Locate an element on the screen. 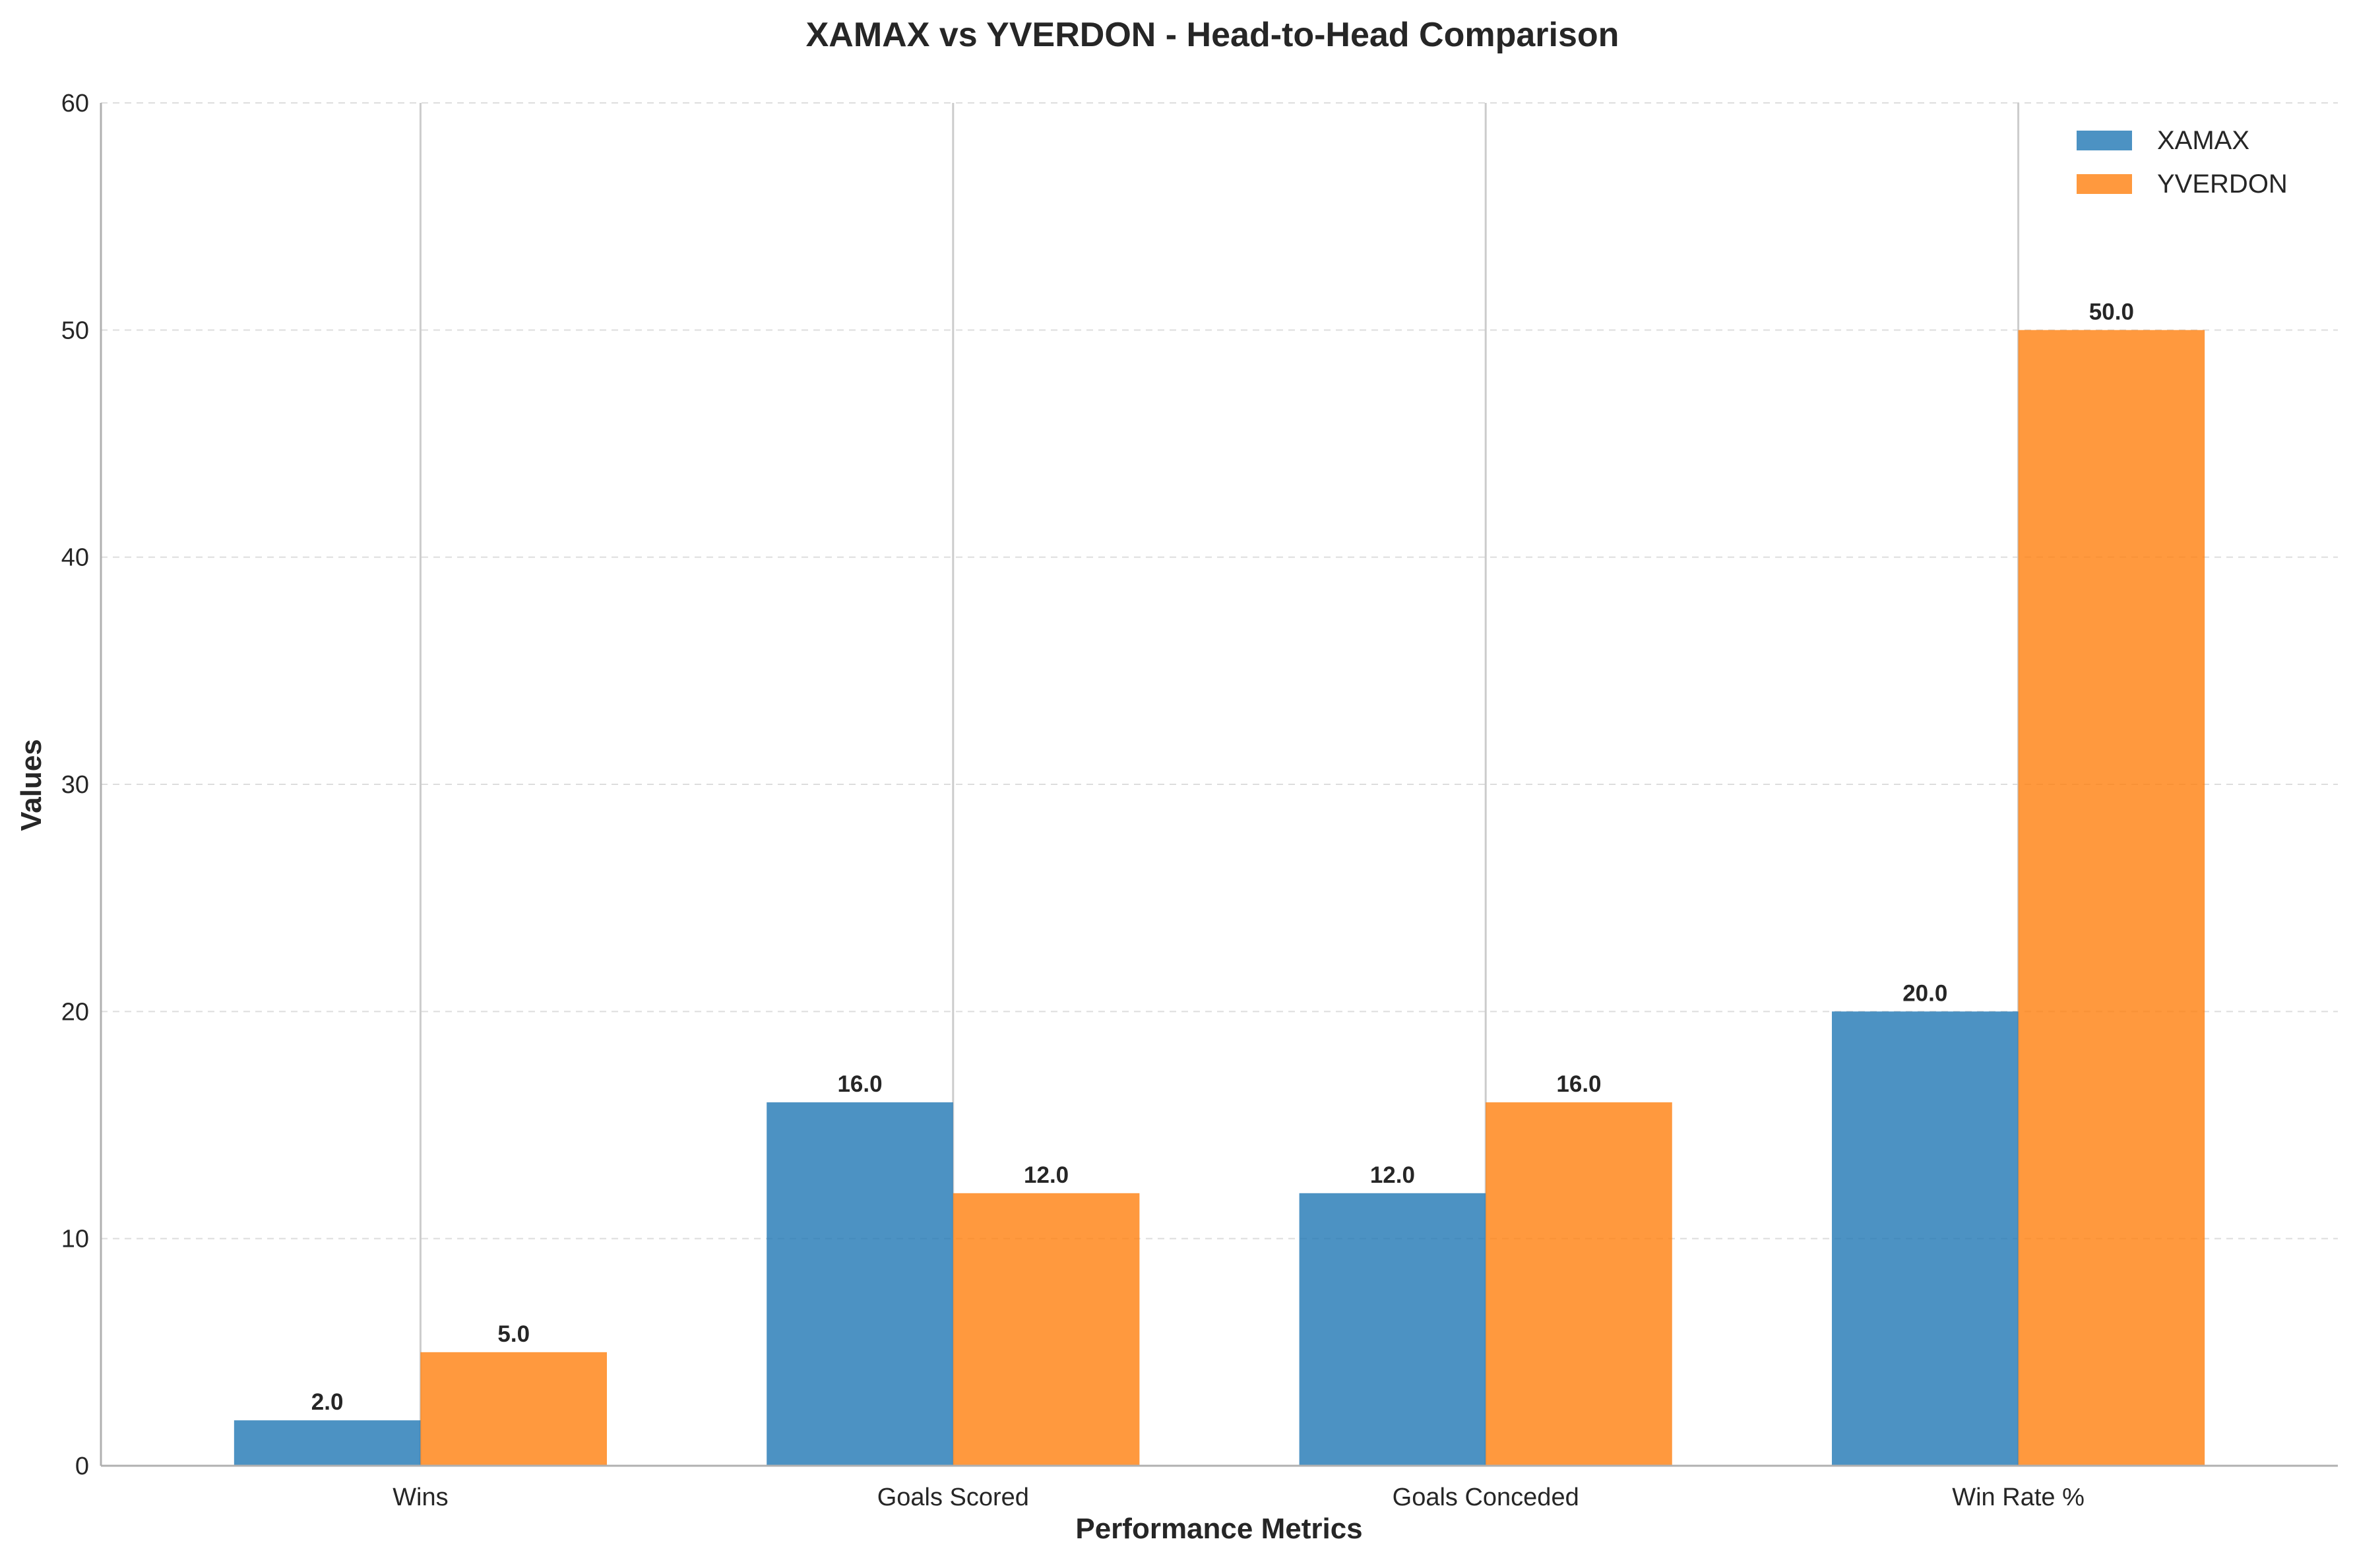 Image resolution: width=2355 pixels, height=1568 pixels. value-label-xamax-2: 12.0 is located at coordinates (1392, 1175).